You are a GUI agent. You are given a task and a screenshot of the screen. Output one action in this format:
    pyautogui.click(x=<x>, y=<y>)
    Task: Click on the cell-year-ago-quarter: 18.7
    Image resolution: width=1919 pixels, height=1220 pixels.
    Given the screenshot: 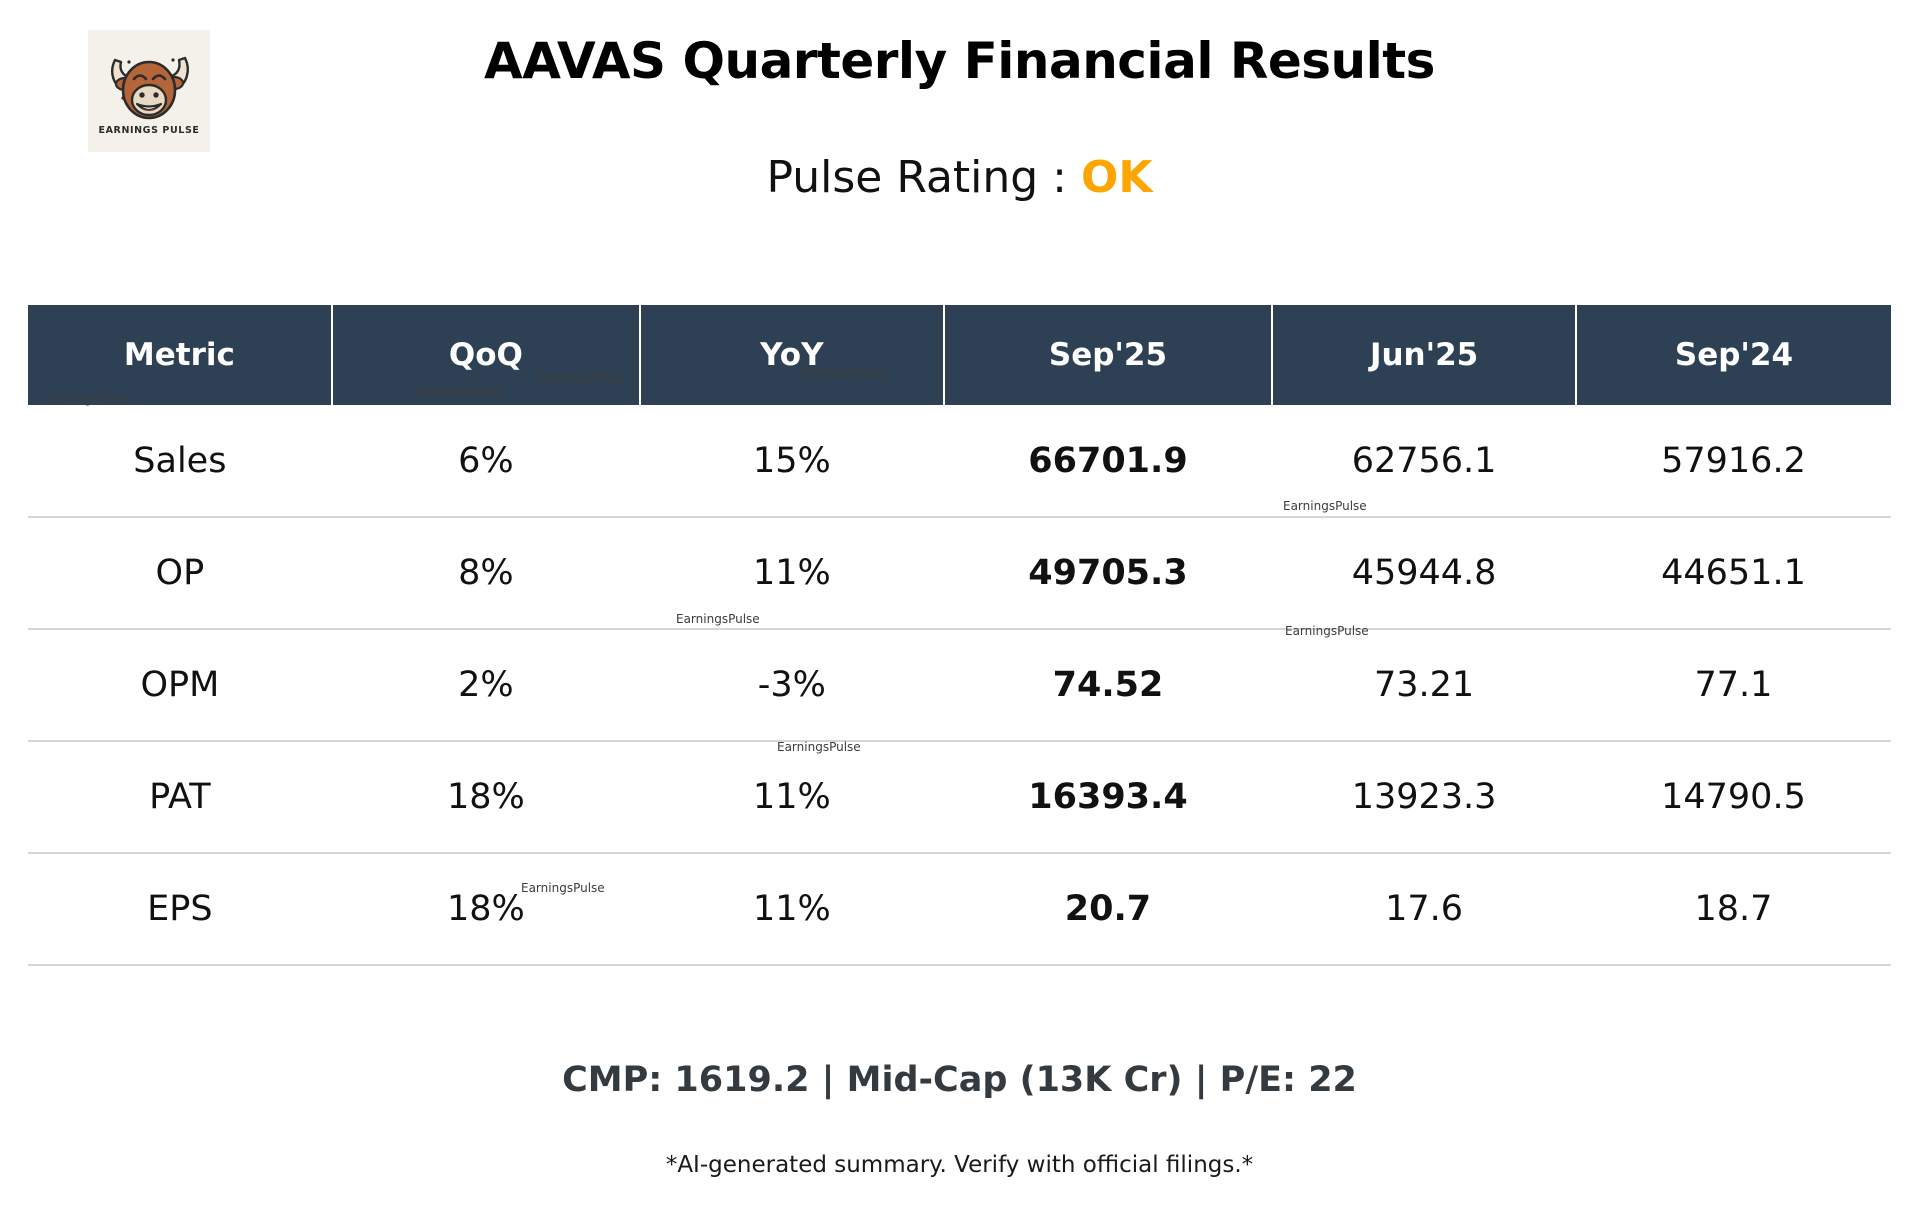 What is the action you would take?
    pyautogui.click(x=1733, y=909)
    